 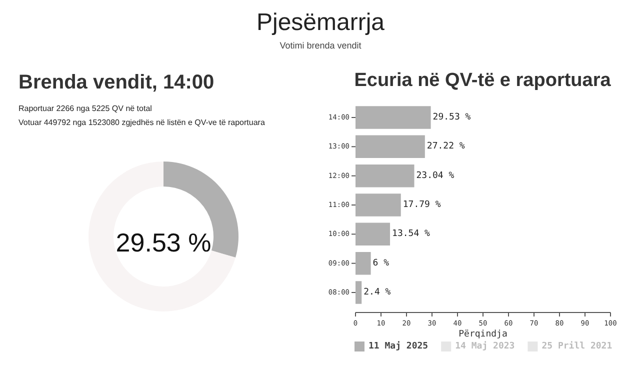 What do you see at coordinates (411, 234) in the screenshot?
I see `data-label: 13.54 %` at bounding box center [411, 234].